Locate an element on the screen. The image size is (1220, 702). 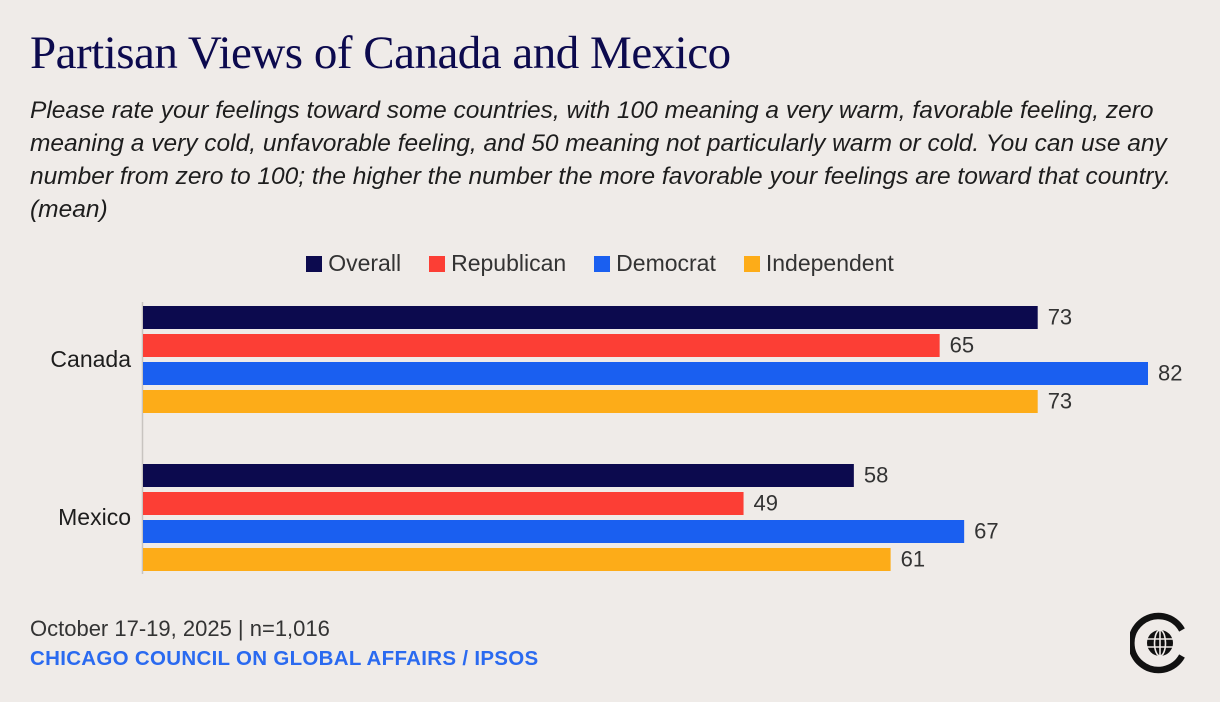
legend-label: Republican is located at coordinates (509, 263).